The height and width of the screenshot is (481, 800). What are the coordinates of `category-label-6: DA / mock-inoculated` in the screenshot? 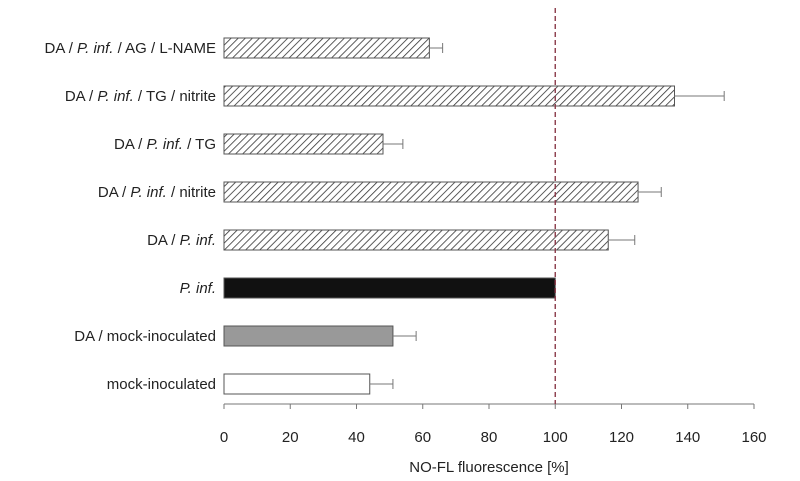 It's located at (145, 336).